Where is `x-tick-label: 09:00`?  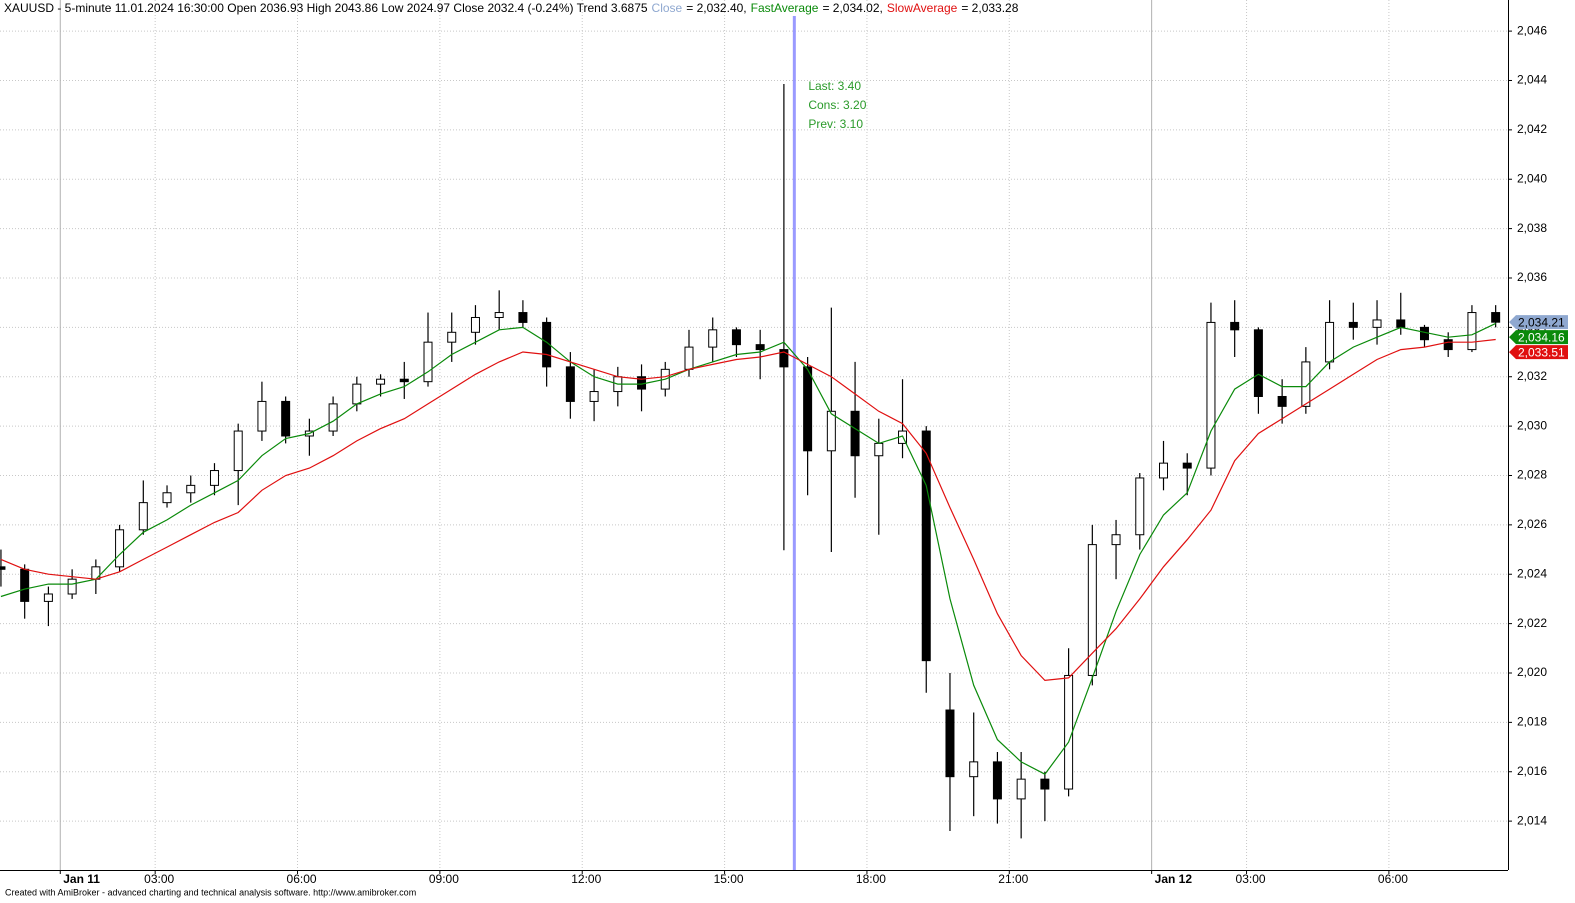
x-tick-label: 09:00 is located at coordinates (444, 879).